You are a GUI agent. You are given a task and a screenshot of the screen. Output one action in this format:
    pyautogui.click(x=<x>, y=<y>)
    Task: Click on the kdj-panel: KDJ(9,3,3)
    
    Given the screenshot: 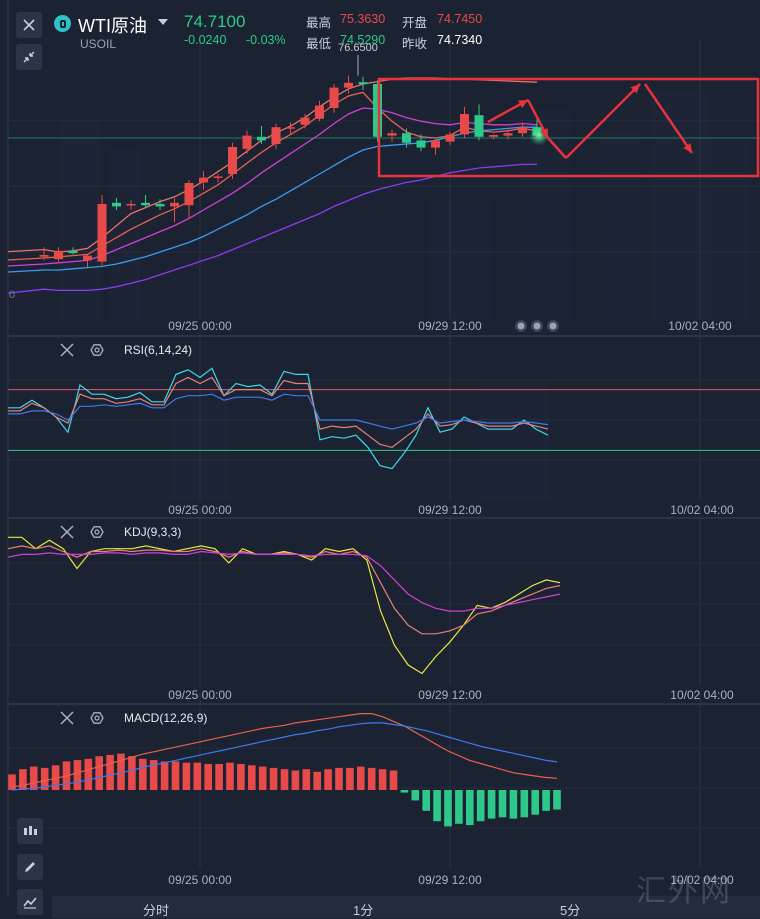 What is the action you would take?
    pyautogui.click(x=284, y=600)
    